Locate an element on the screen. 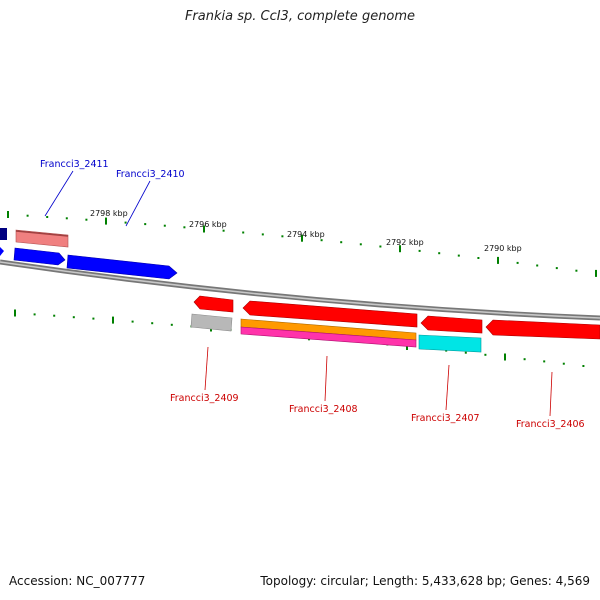  map-title: Frankia sp. CcI3, complete genome is located at coordinates (300, 16).